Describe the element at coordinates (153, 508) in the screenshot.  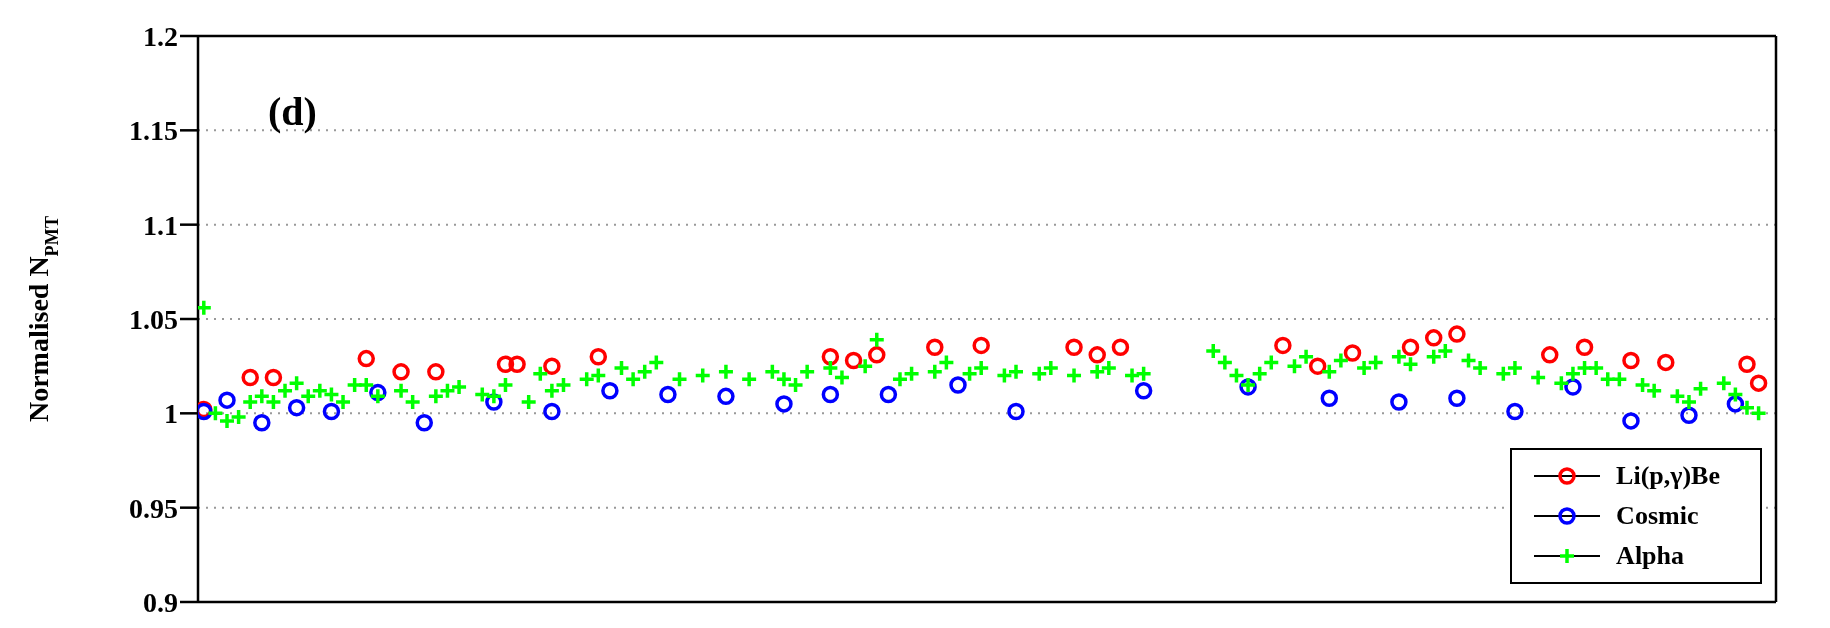
I see `y-tick-label: 0.95` at that location.